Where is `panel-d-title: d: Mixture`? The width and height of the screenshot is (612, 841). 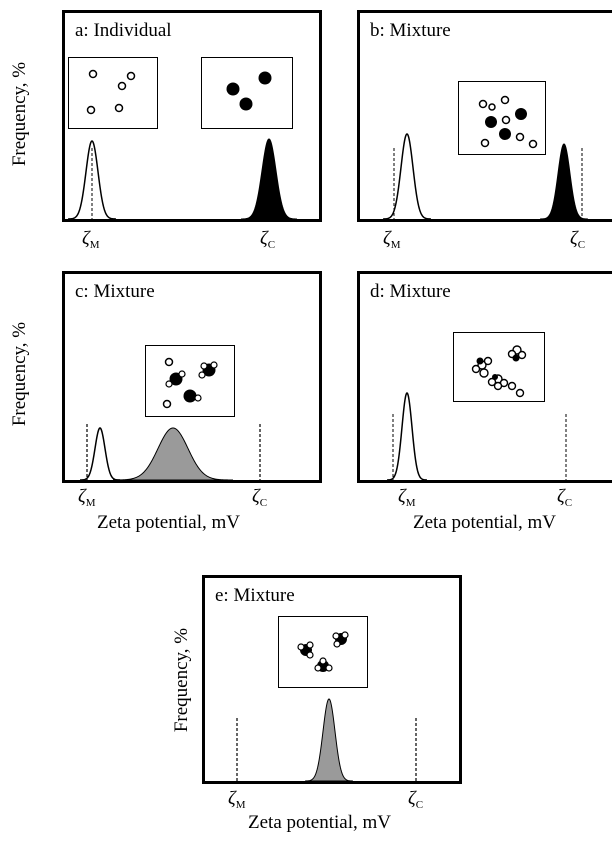 panel-d-title: d: Mixture is located at coordinates (410, 291).